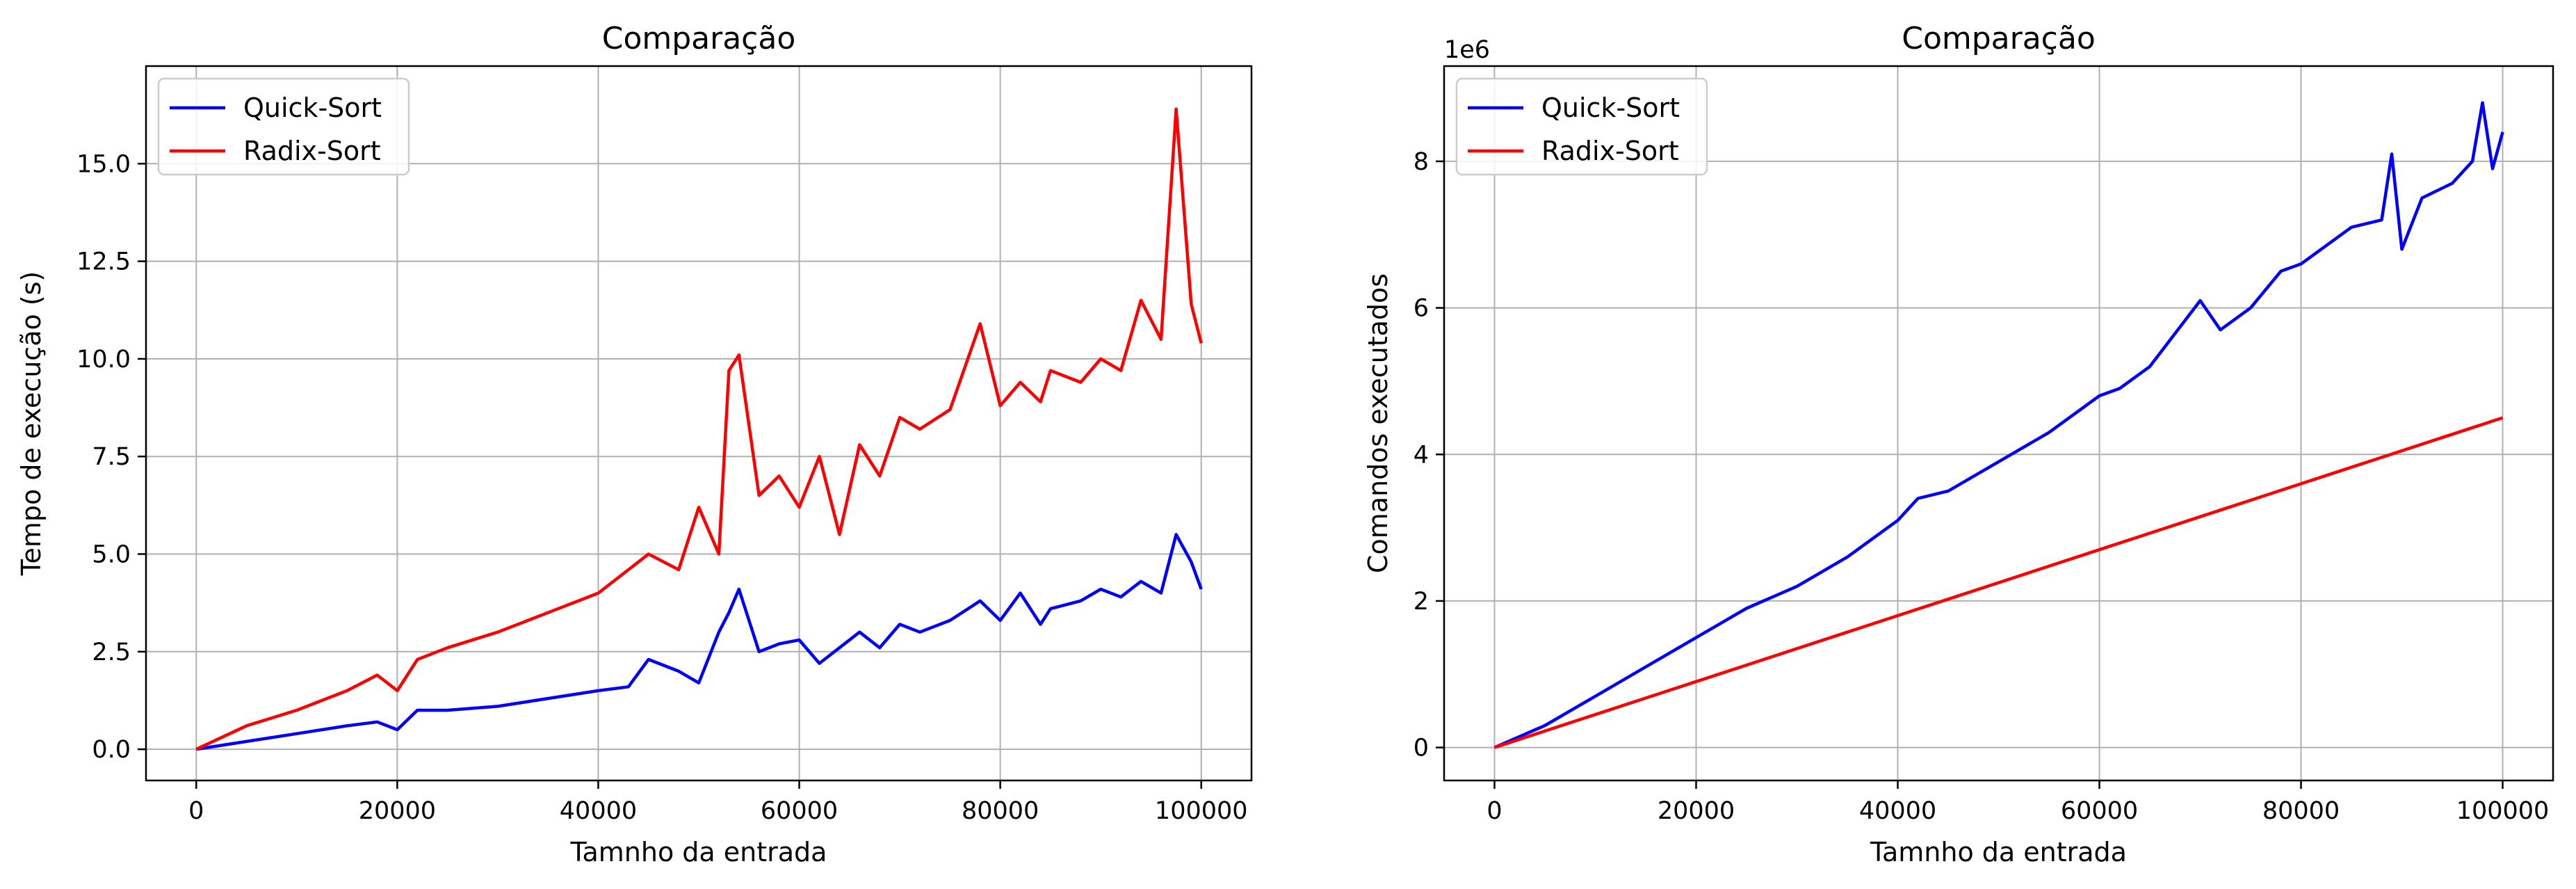  I want to click on y-tick-label: 0.0, so click(111, 750).